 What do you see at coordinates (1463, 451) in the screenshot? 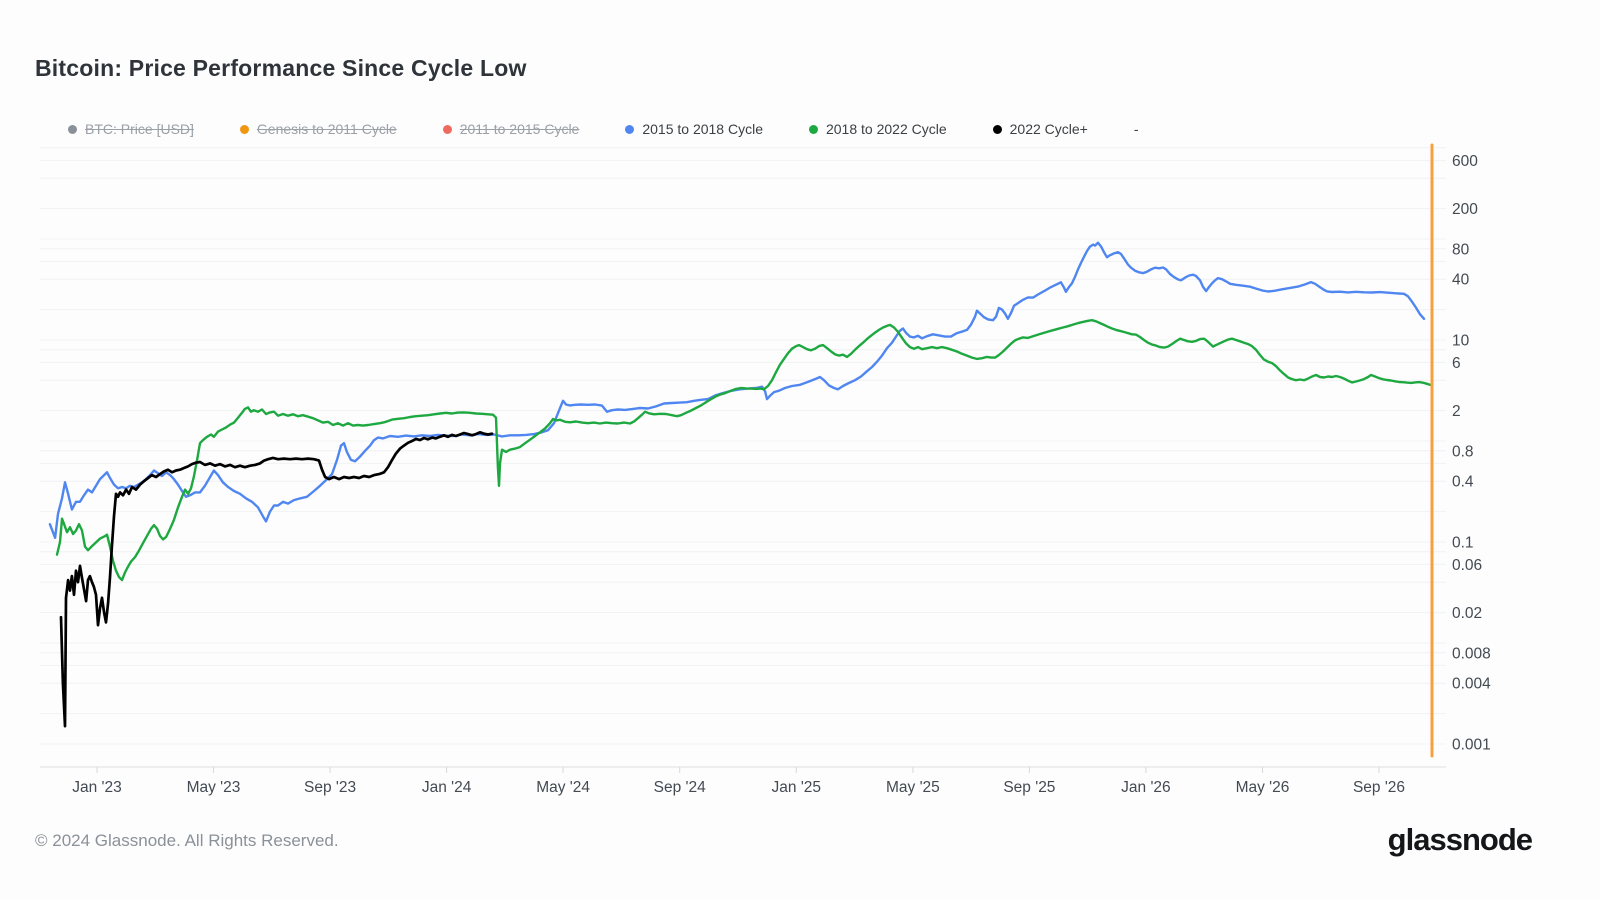
I see `y-axis-label: 0.8` at bounding box center [1463, 451].